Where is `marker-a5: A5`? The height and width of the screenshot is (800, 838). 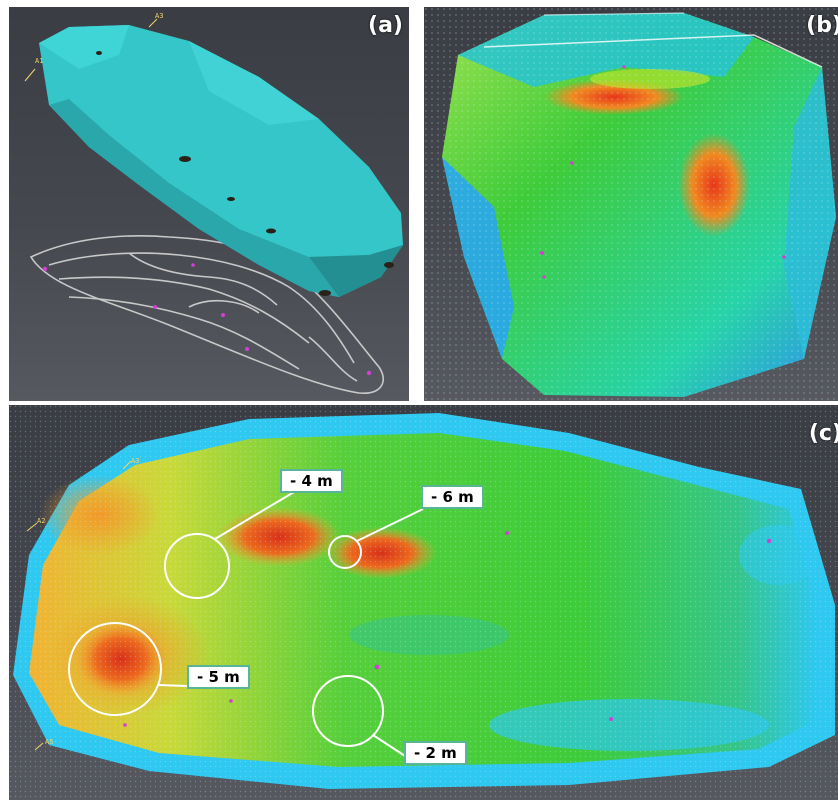
marker-a5: A5 is located at coordinates (49, 742).